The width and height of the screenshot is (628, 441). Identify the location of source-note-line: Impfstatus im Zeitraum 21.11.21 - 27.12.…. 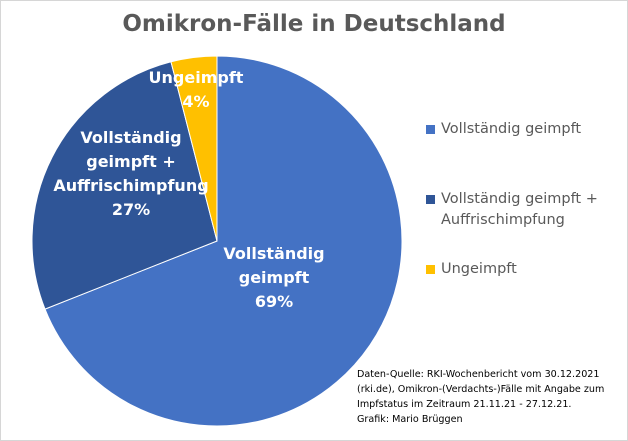
(464, 404).